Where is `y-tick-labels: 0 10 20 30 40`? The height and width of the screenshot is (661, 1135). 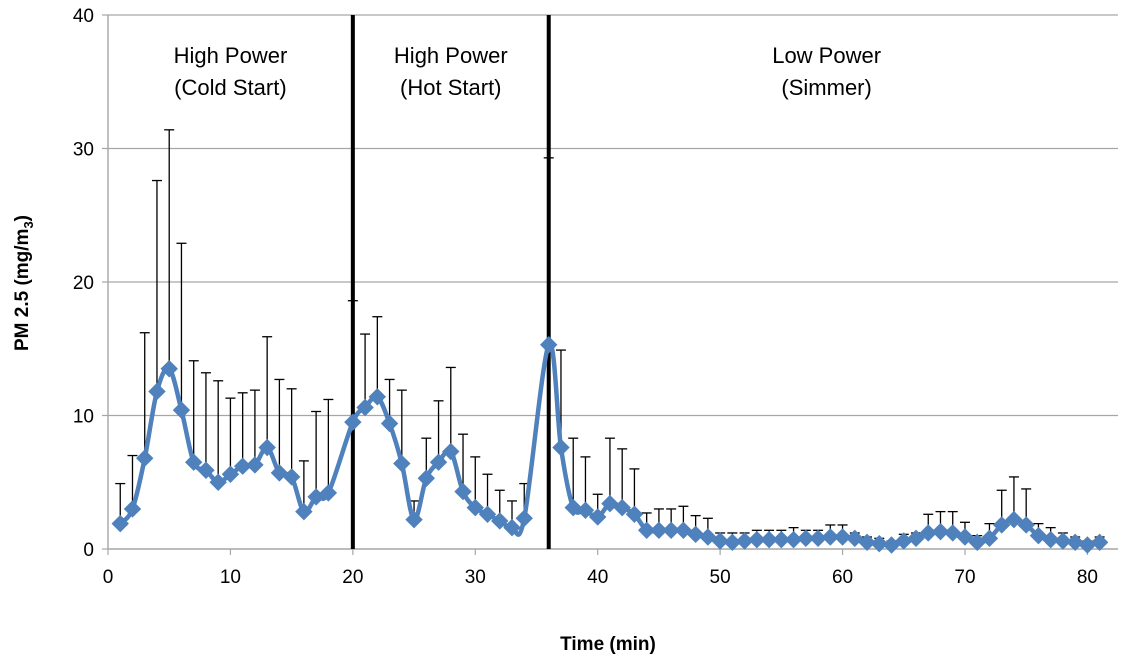
y-tick-labels: 0 10 20 30 40 is located at coordinates (83, 283).